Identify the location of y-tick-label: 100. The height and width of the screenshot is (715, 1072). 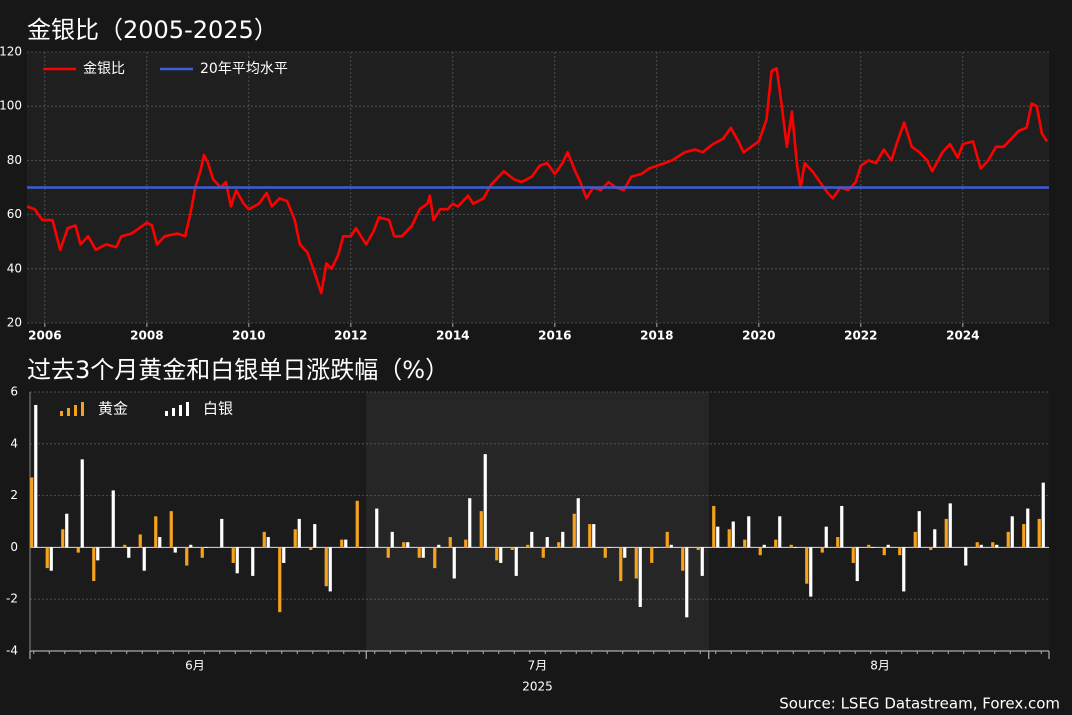
(11, 106).